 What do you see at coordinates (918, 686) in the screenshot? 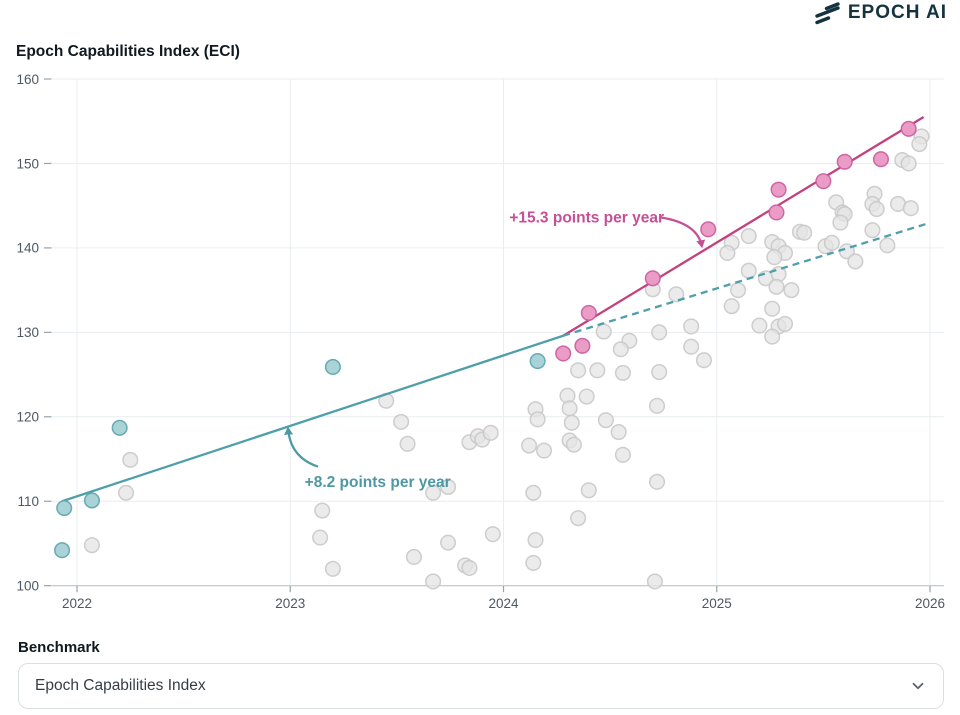
I see `chevron-down-icon` at bounding box center [918, 686].